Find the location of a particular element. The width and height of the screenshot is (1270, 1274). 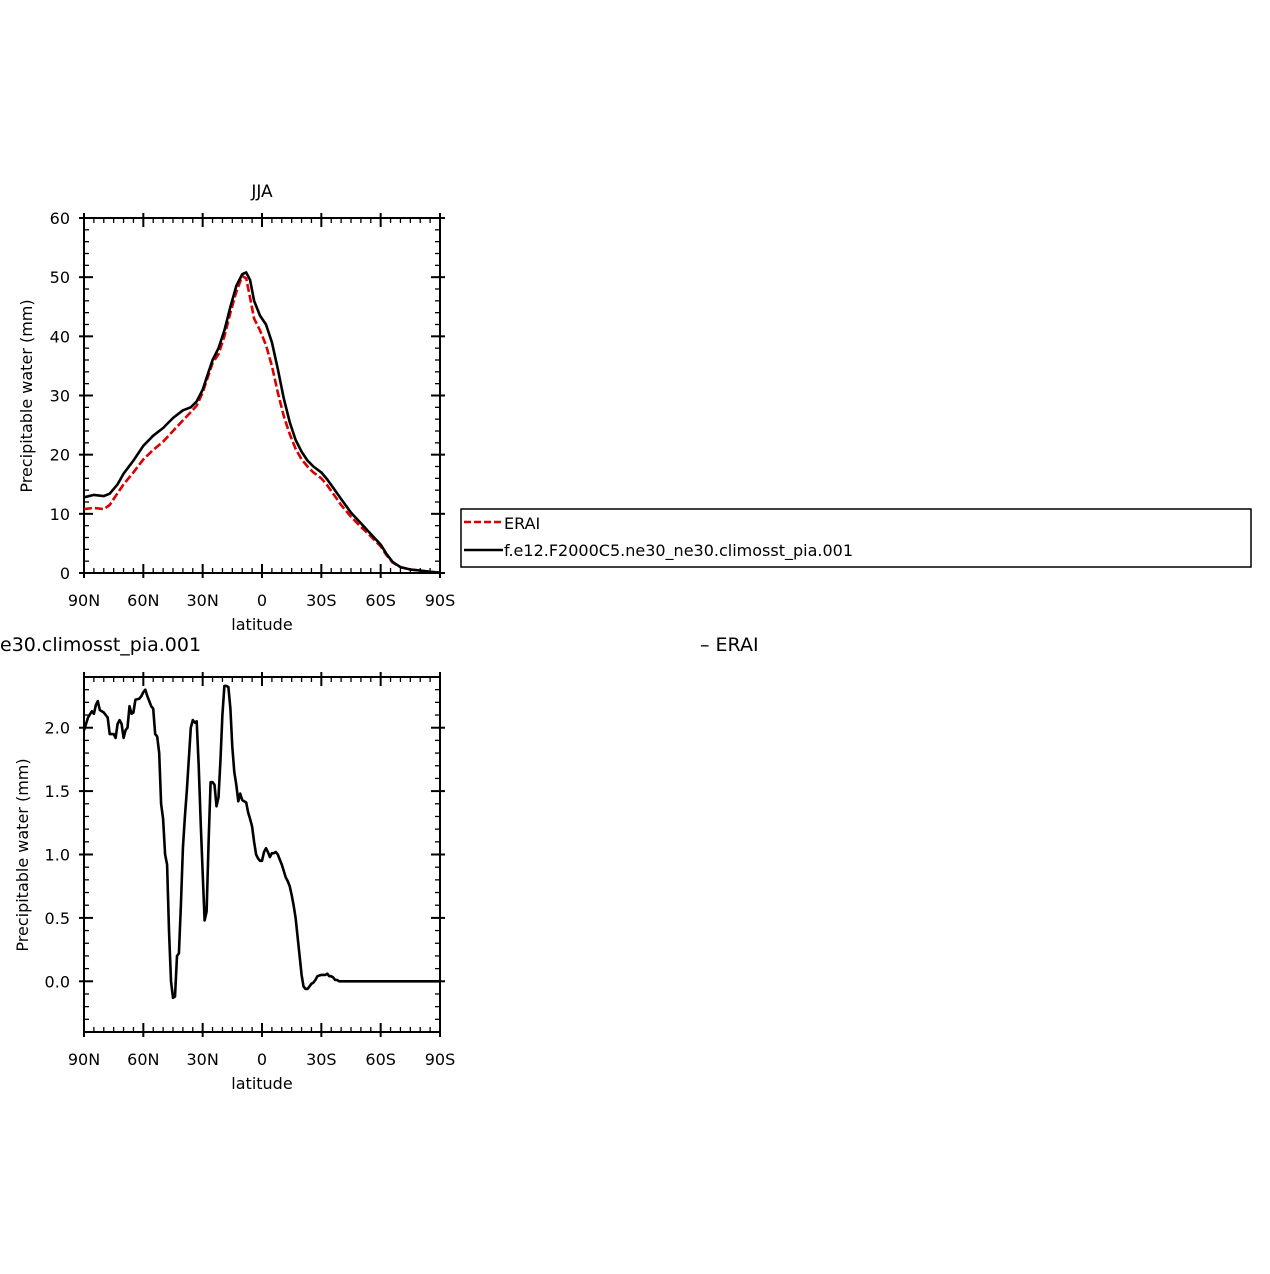

panel-top-xlabel: latitude is located at coordinates (261, 624).